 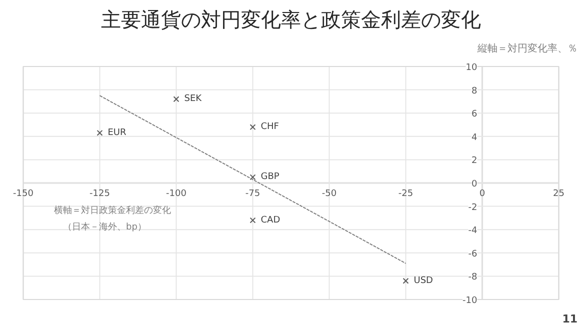 What do you see at coordinates (475, 185) in the screenshot?
I see `y-tick-label: 0` at bounding box center [475, 185].